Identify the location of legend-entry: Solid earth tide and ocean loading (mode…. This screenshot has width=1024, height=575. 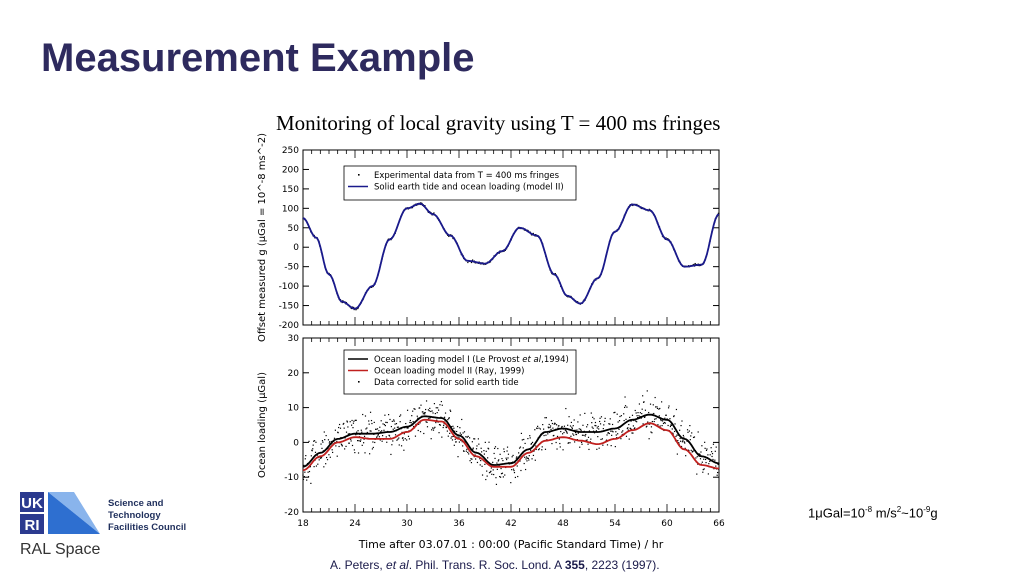
(469, 188).